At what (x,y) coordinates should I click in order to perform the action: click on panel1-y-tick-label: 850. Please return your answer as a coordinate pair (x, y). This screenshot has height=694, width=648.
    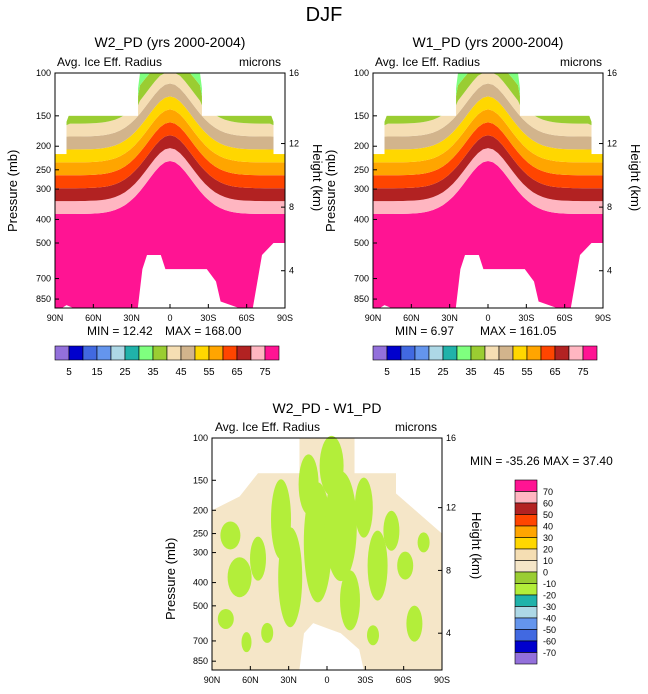
    Looking at the image, I should click on (43, 299).